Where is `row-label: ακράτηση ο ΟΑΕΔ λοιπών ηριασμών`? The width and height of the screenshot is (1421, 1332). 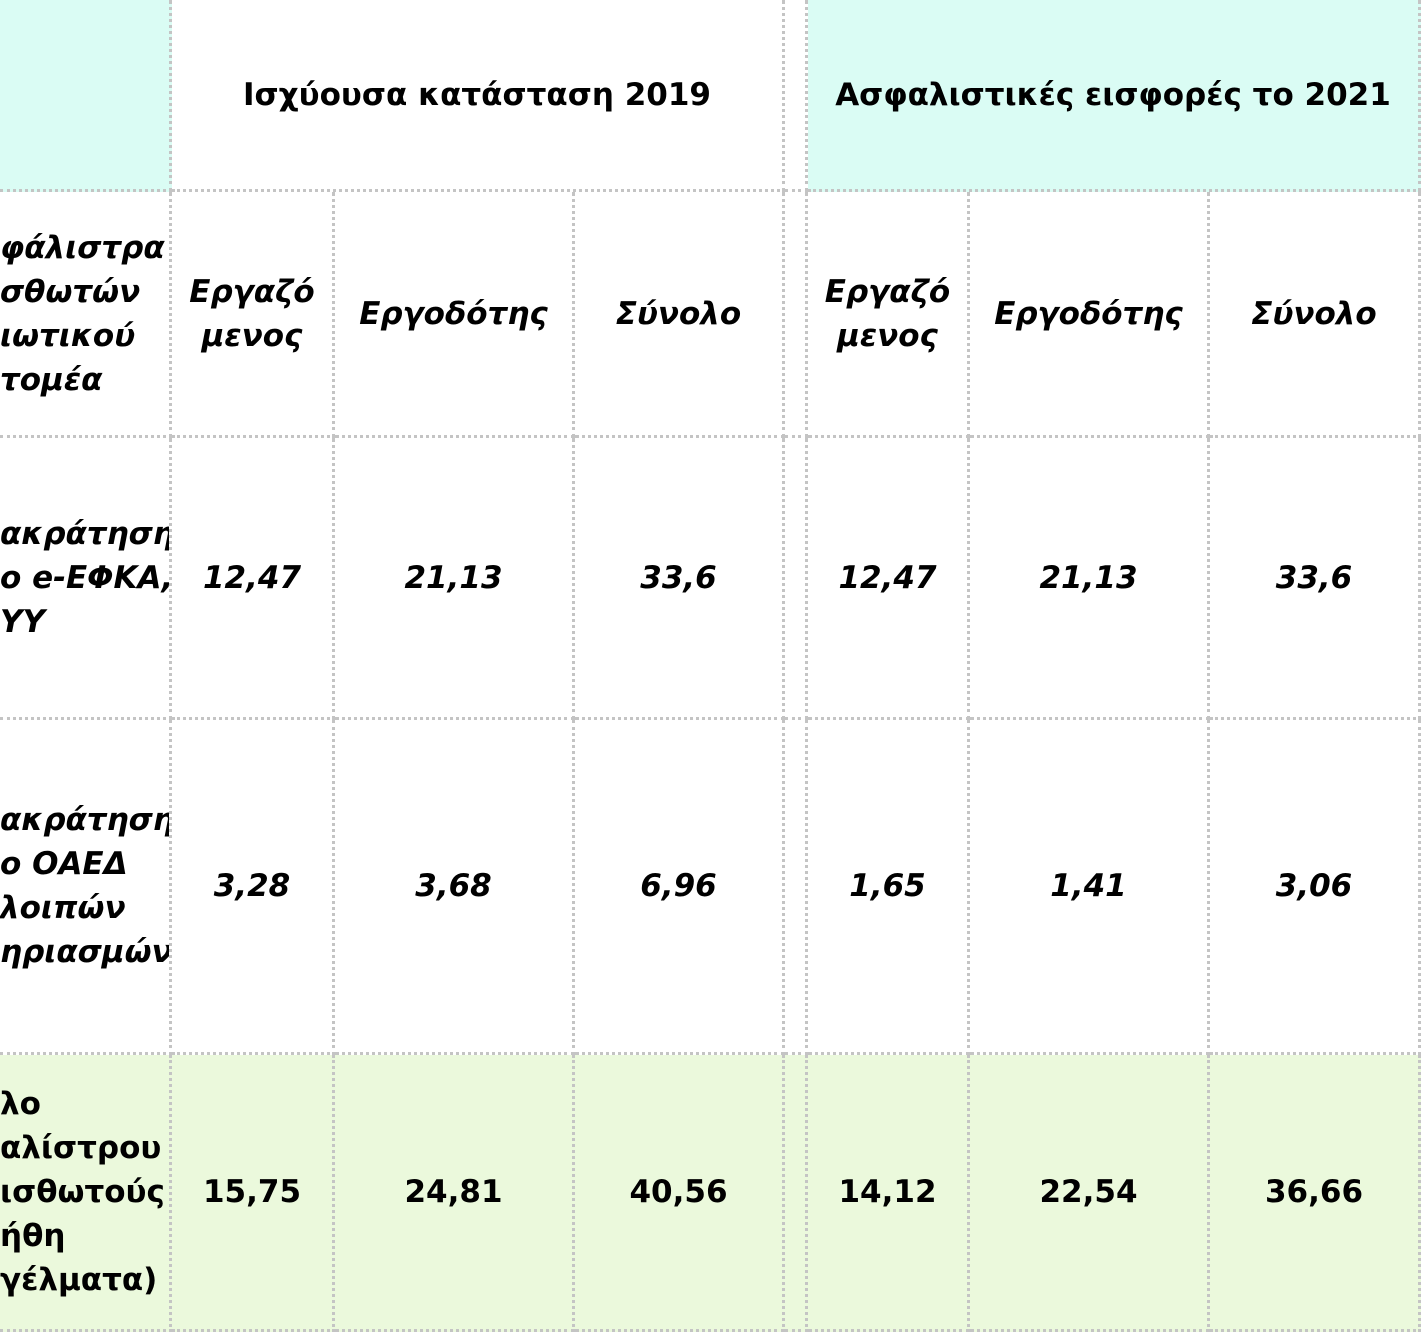 row-label: ακράτηση ο ΟΑΕΔ λοιπών ηριασμών is located at coordinates (86, 887).